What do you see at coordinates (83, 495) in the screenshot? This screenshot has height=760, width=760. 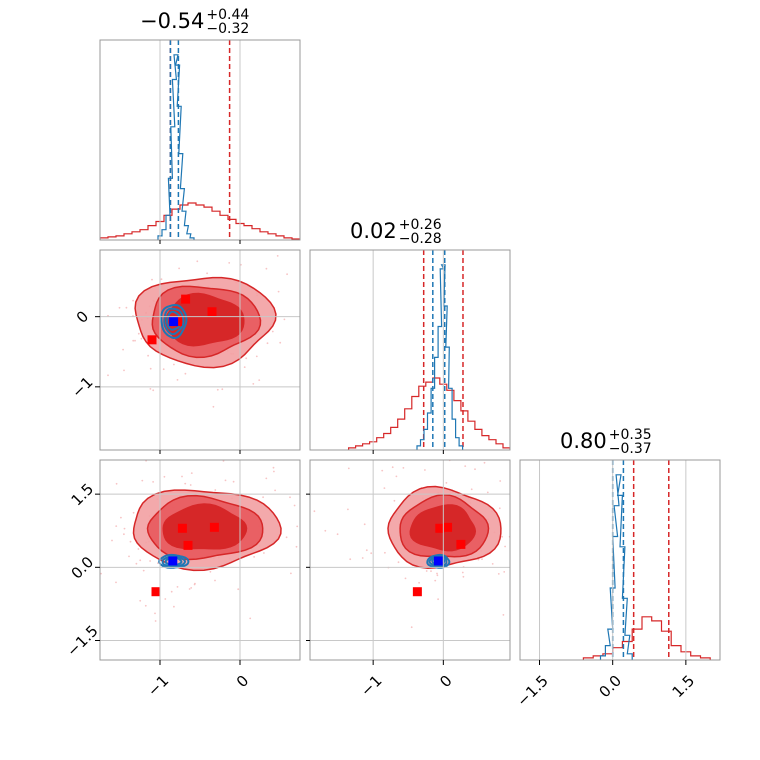 I see `y-tick-label: 1.5` at bounding box center [83, 495].